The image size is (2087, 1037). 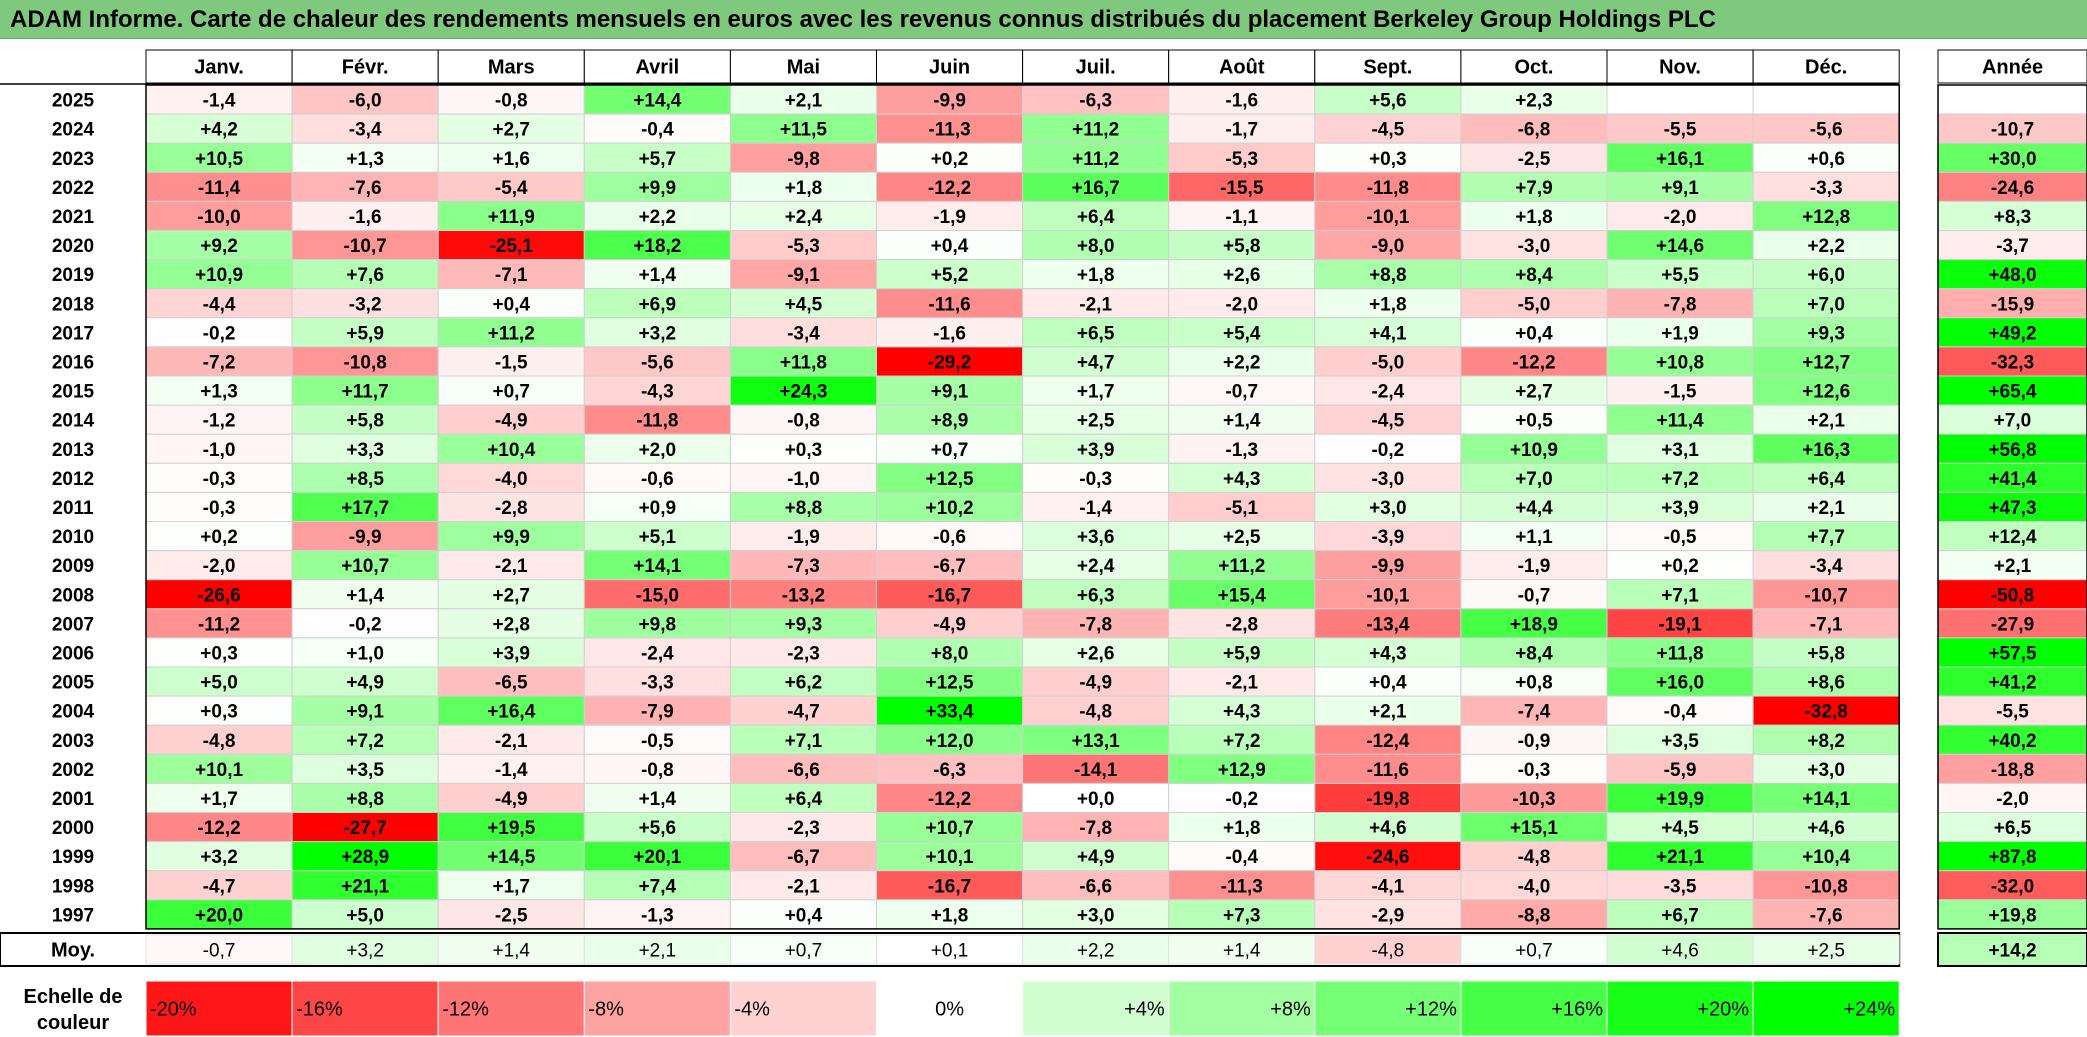 I want to click on cell-value: +1,7, so click(x=511, y=886).